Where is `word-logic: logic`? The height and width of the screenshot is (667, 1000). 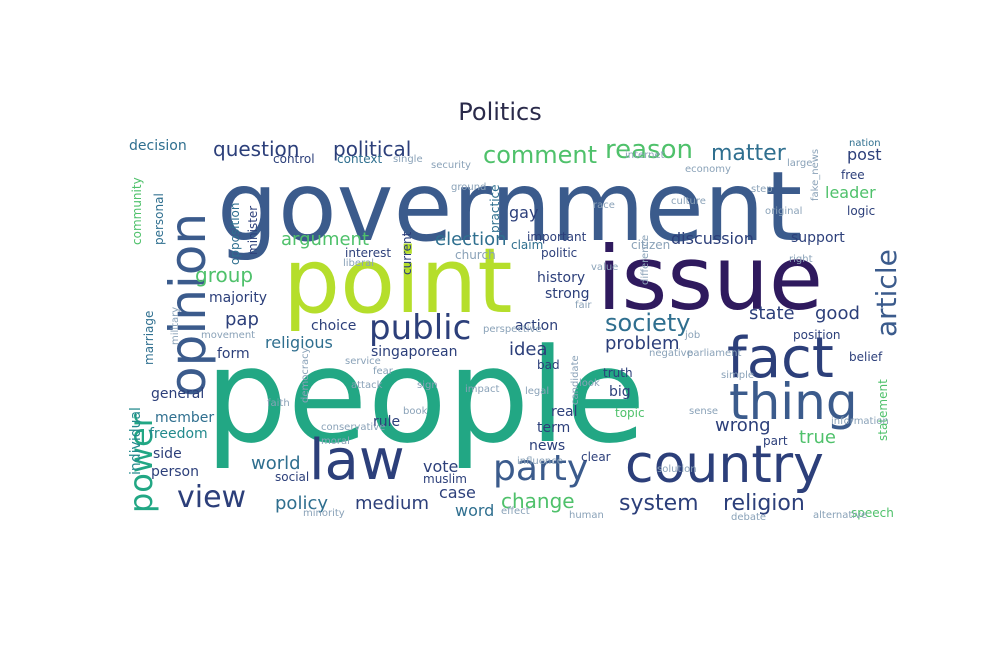
word-logic: logic is located at coordinates (861, 211).